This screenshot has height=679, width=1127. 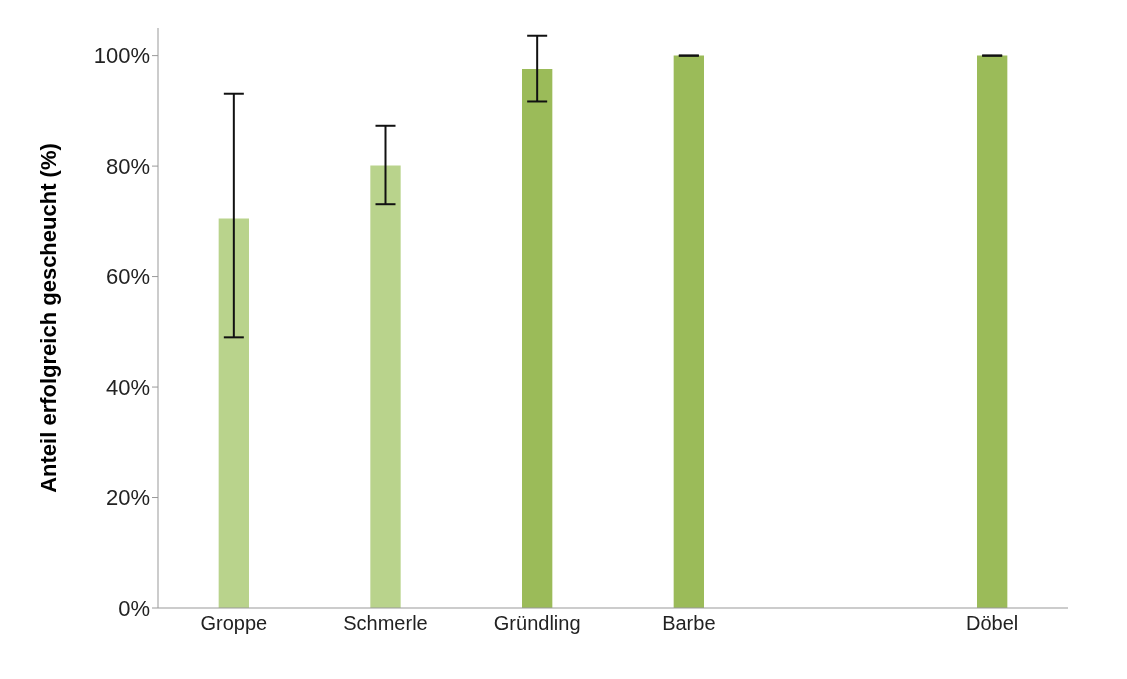 What do you see at coordinates (127, 498) in the screenshot?
I see `y-tick-label: 20%` at bounding box center [127, 498].